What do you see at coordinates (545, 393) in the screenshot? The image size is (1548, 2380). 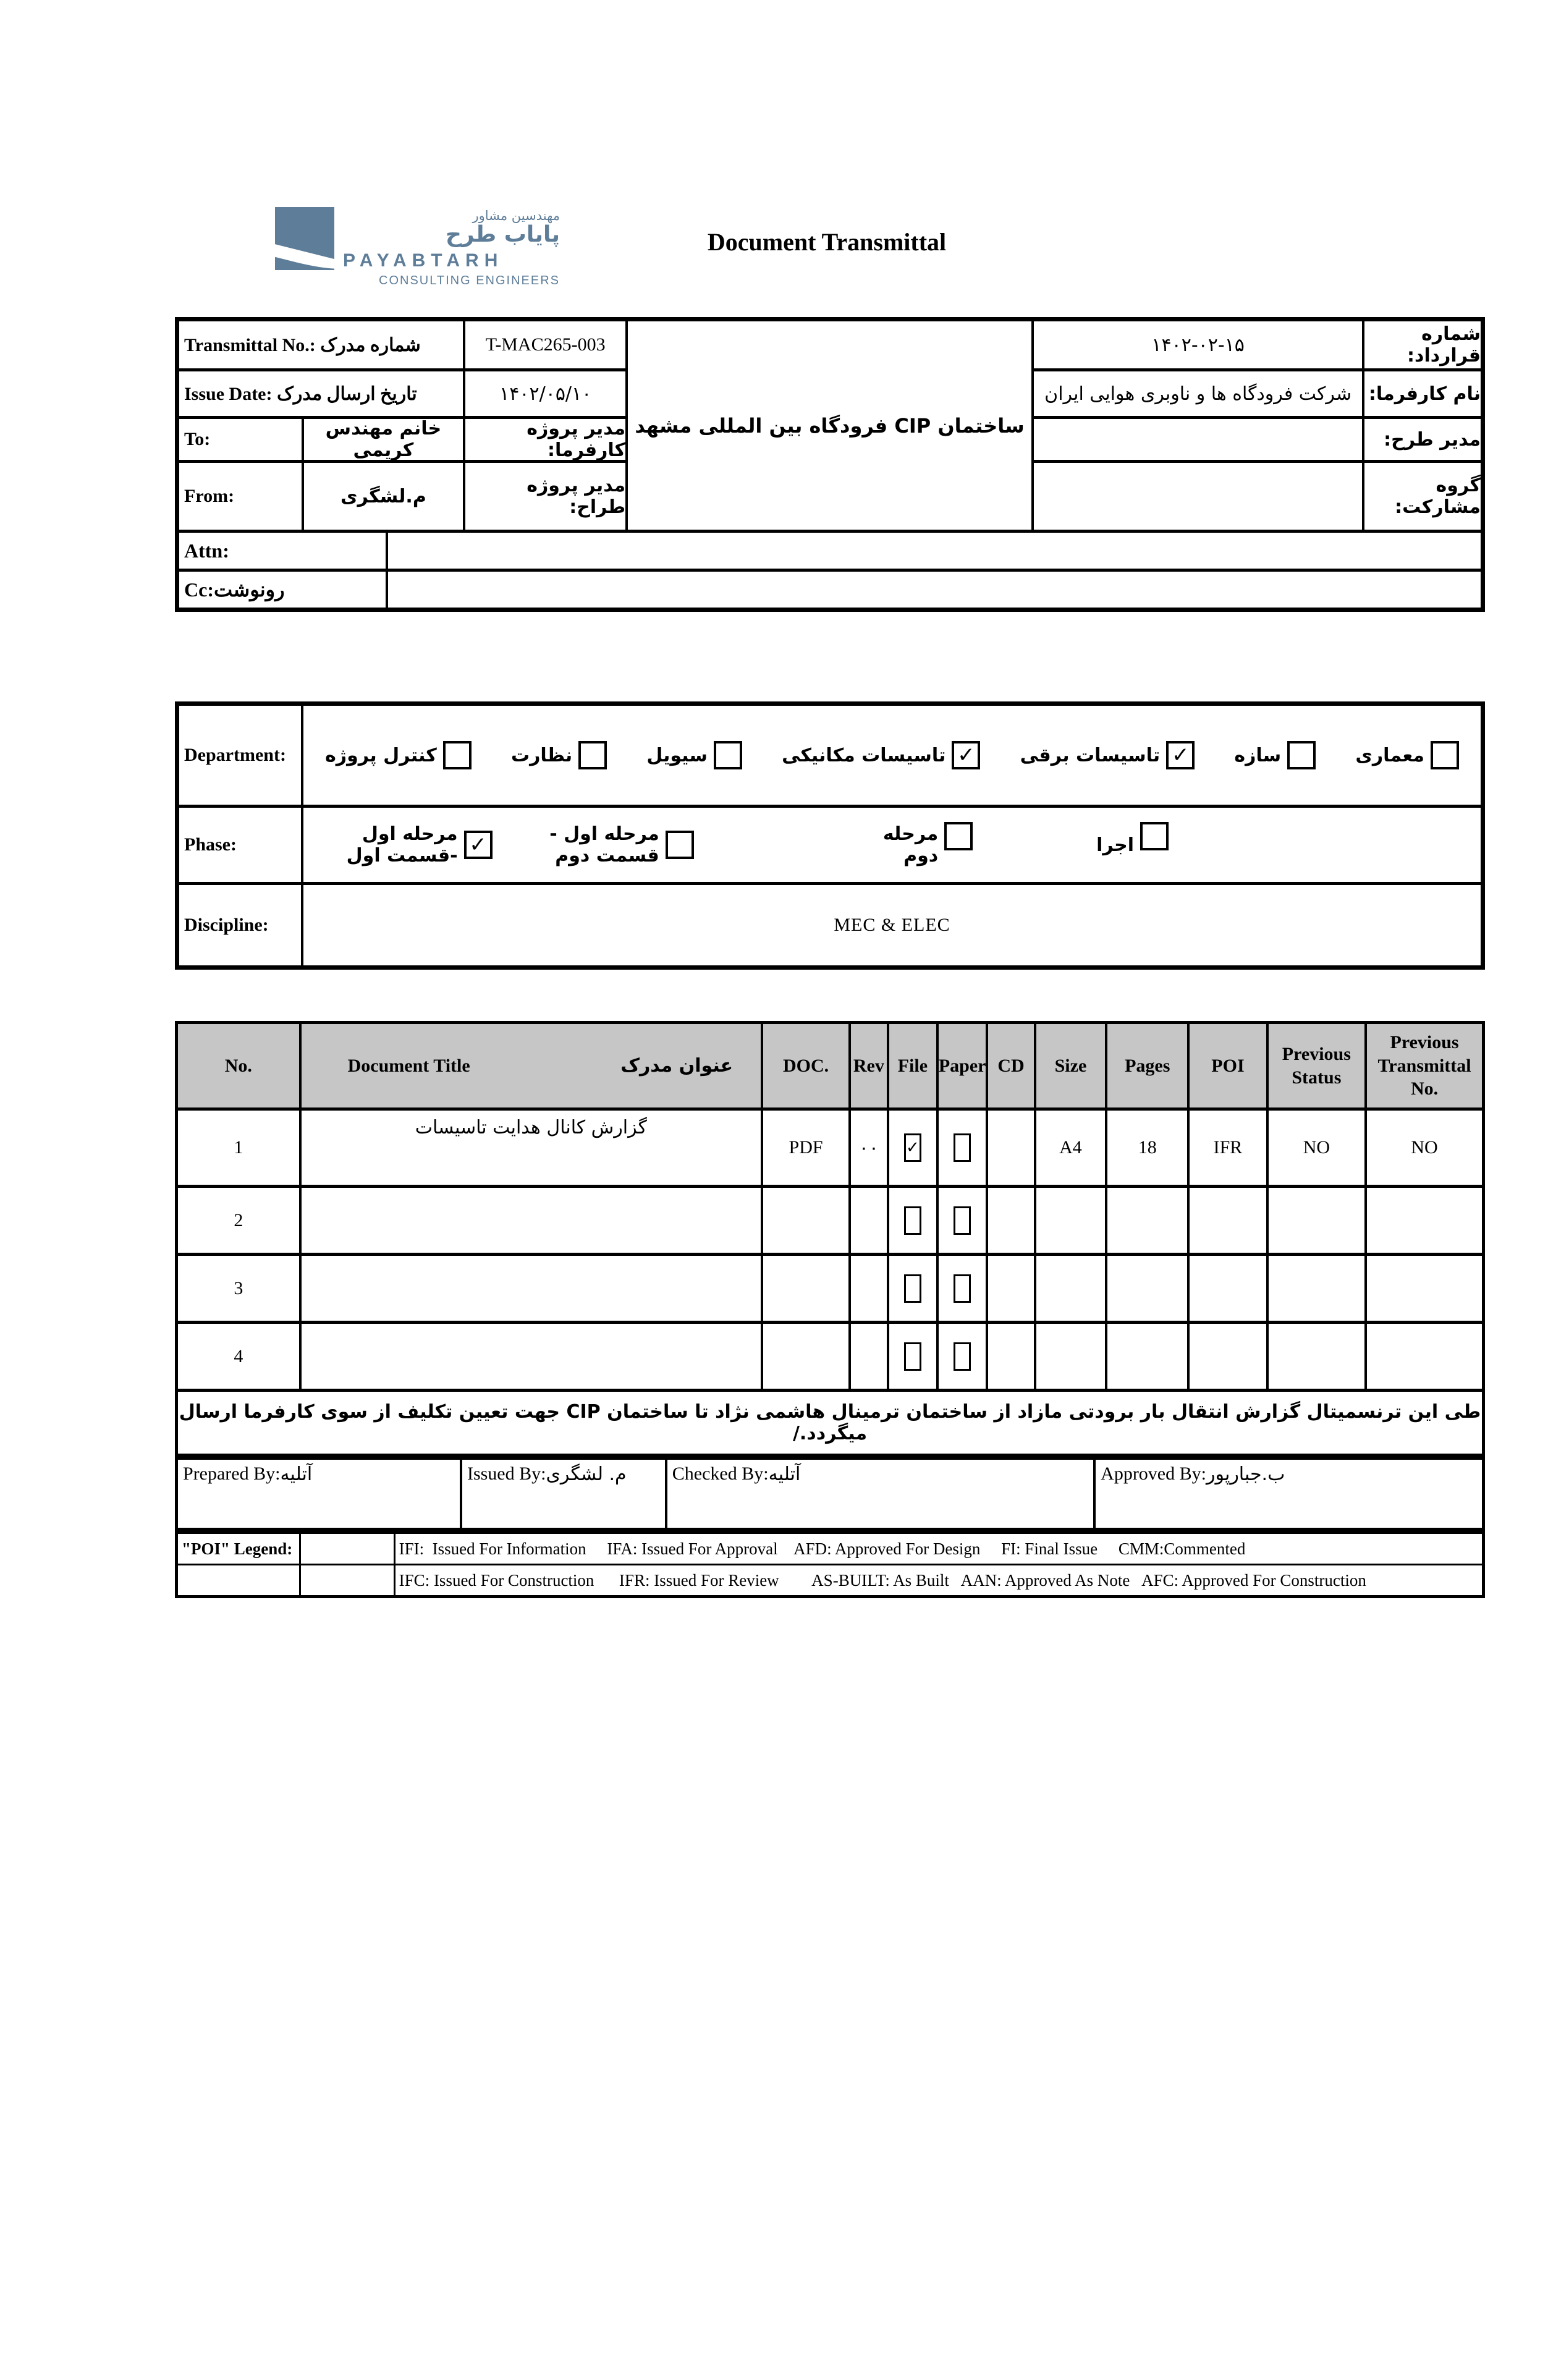 I see `issue-date-value: ۱۴۰۲/۰۵/۱۰` at bounding box center [545, 393].